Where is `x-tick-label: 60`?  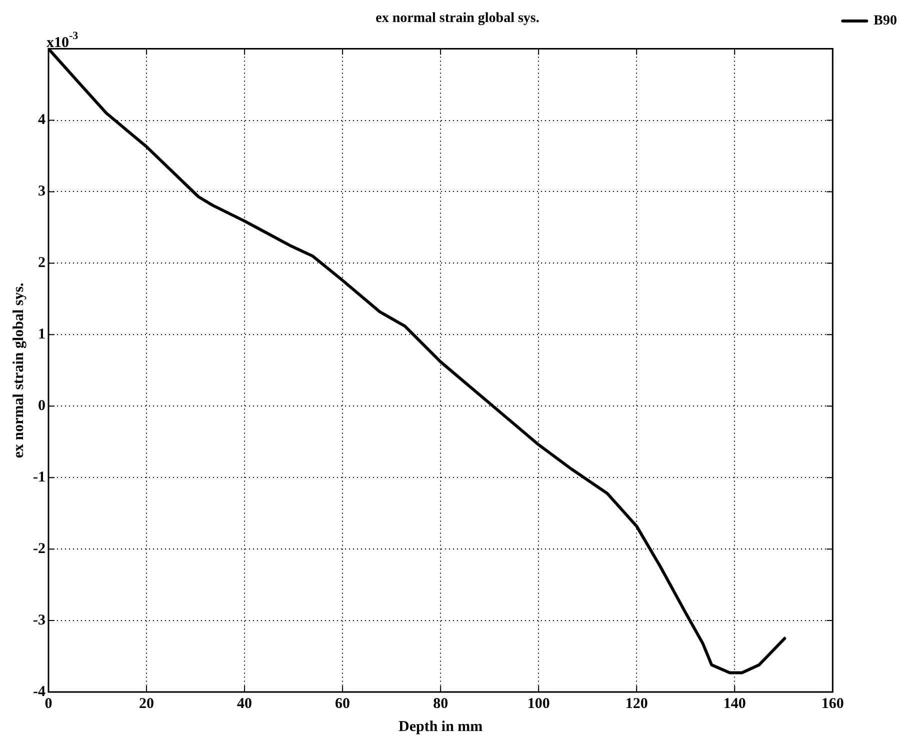
x-tick-label: 60 is located at coordinates (342, 704).